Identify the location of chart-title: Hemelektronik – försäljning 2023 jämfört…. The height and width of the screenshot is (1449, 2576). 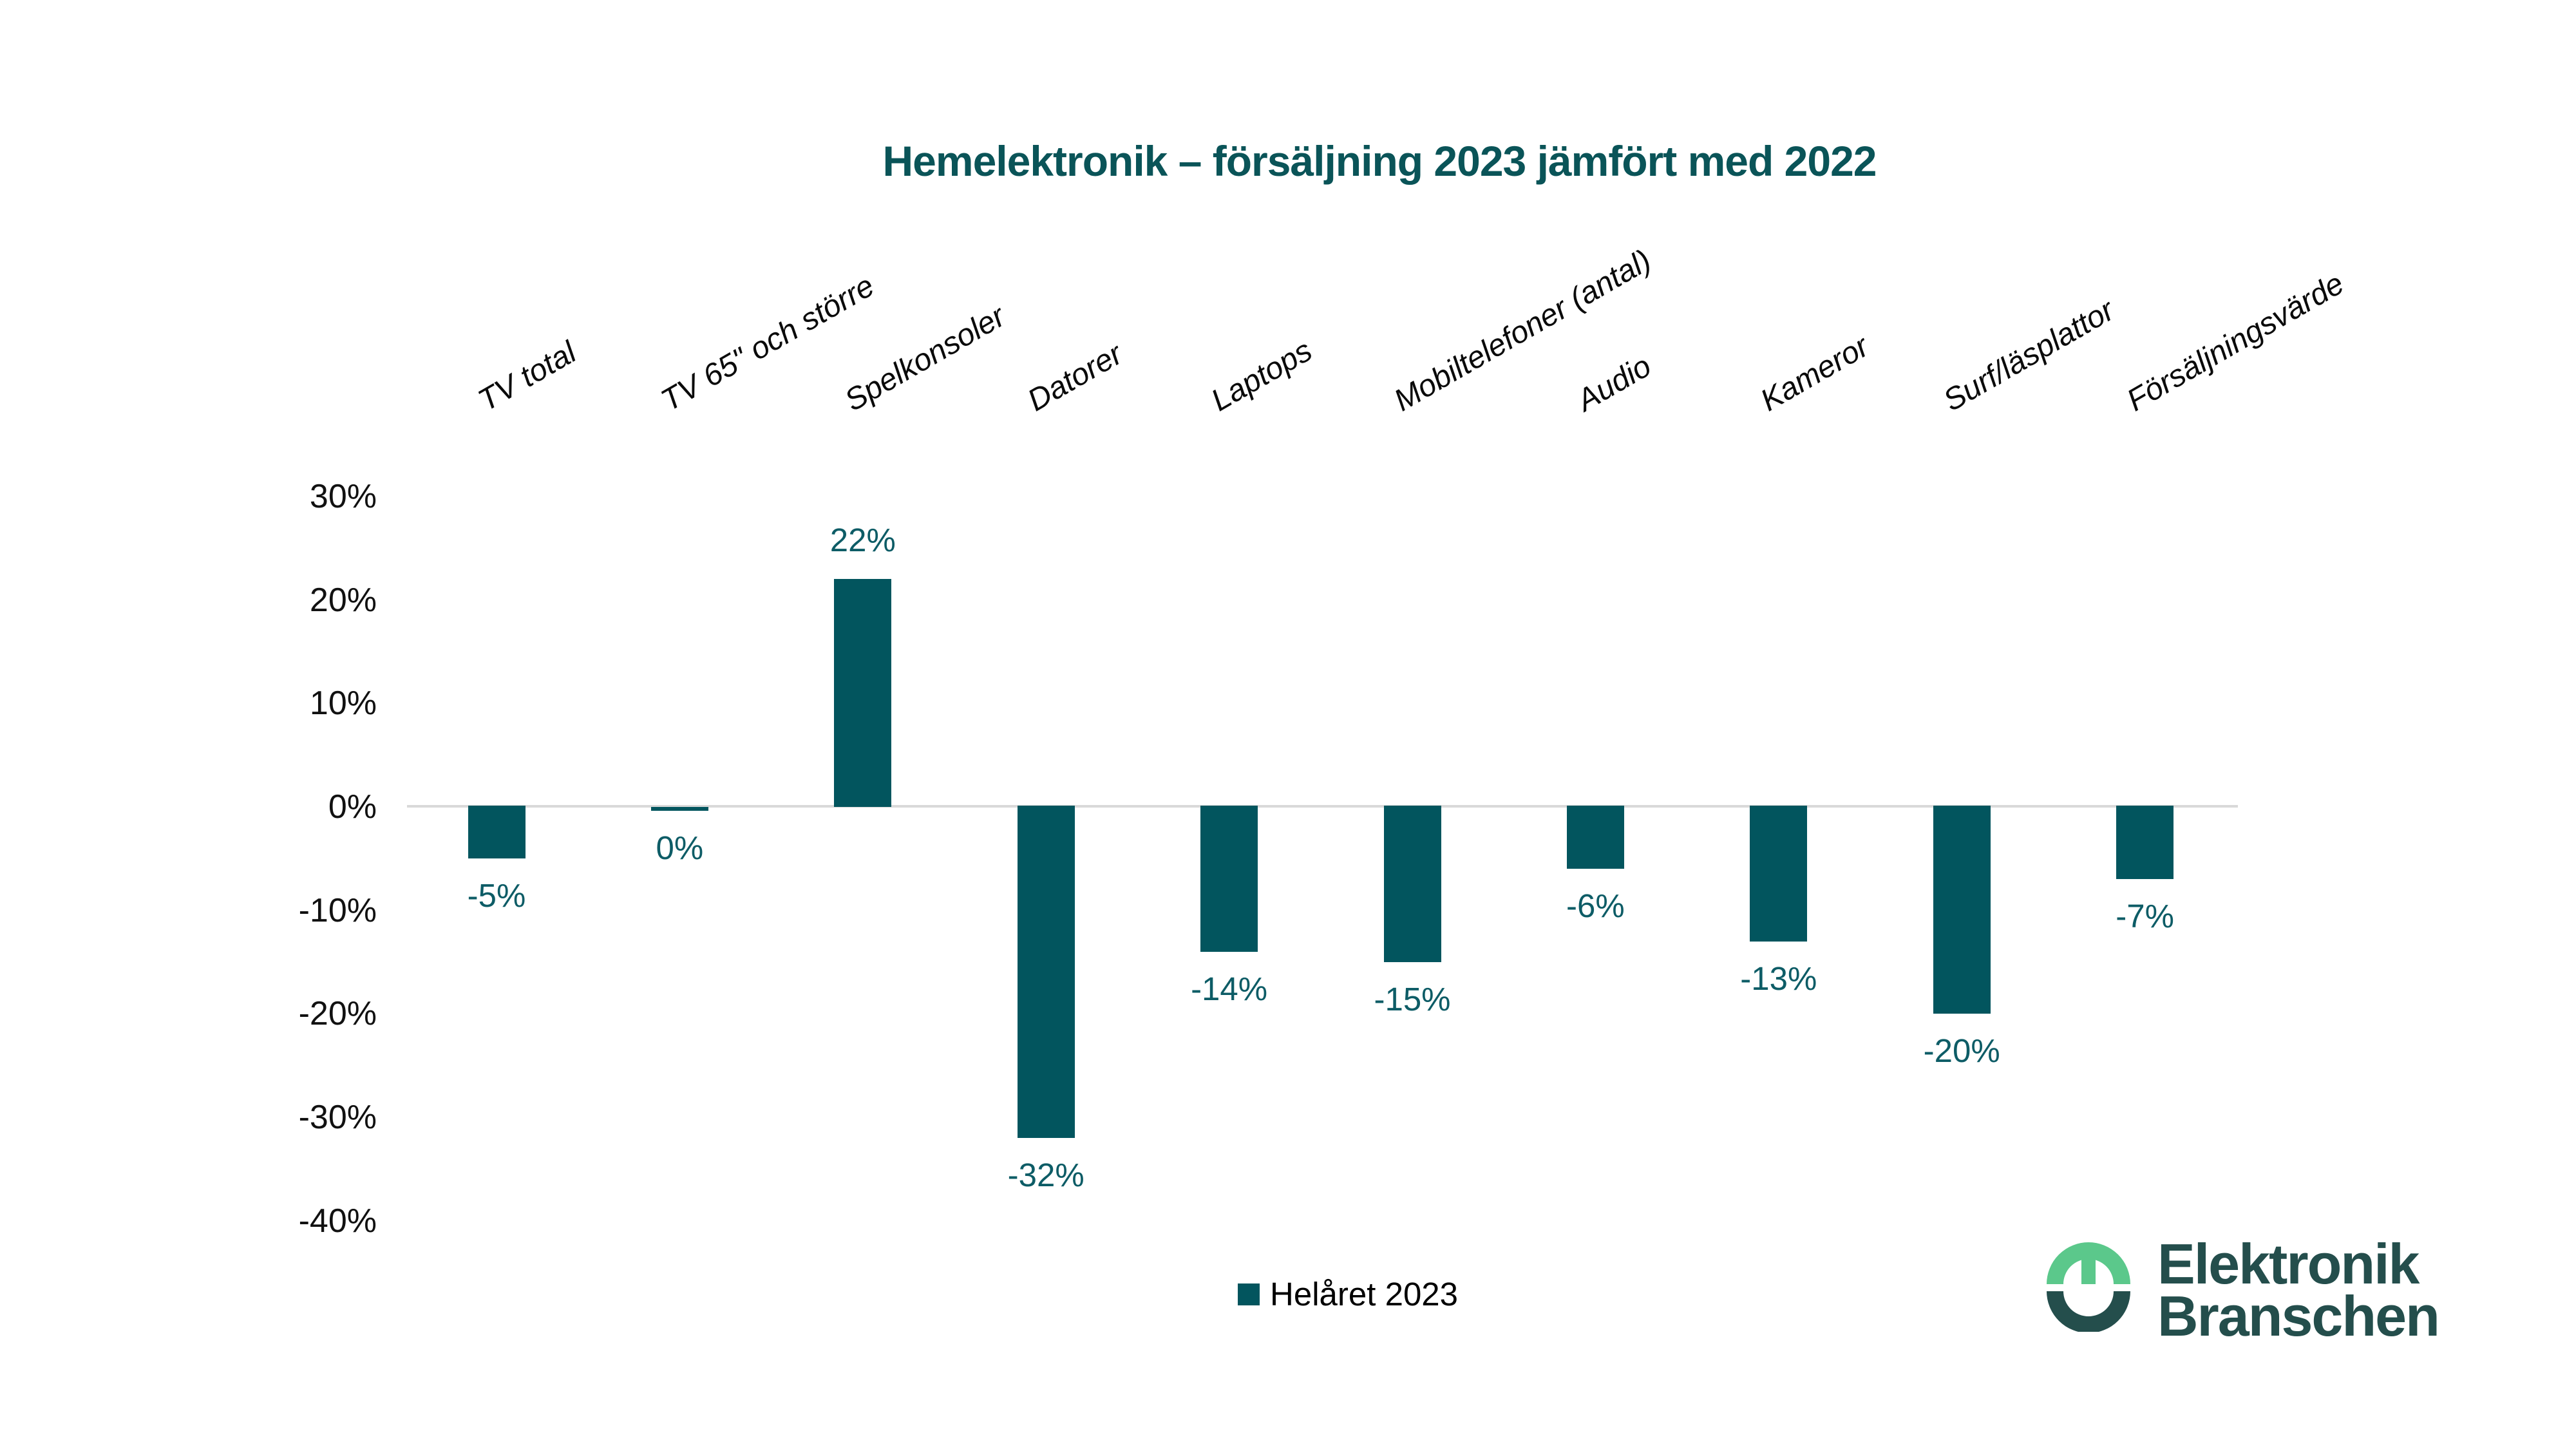
(1380, 161).